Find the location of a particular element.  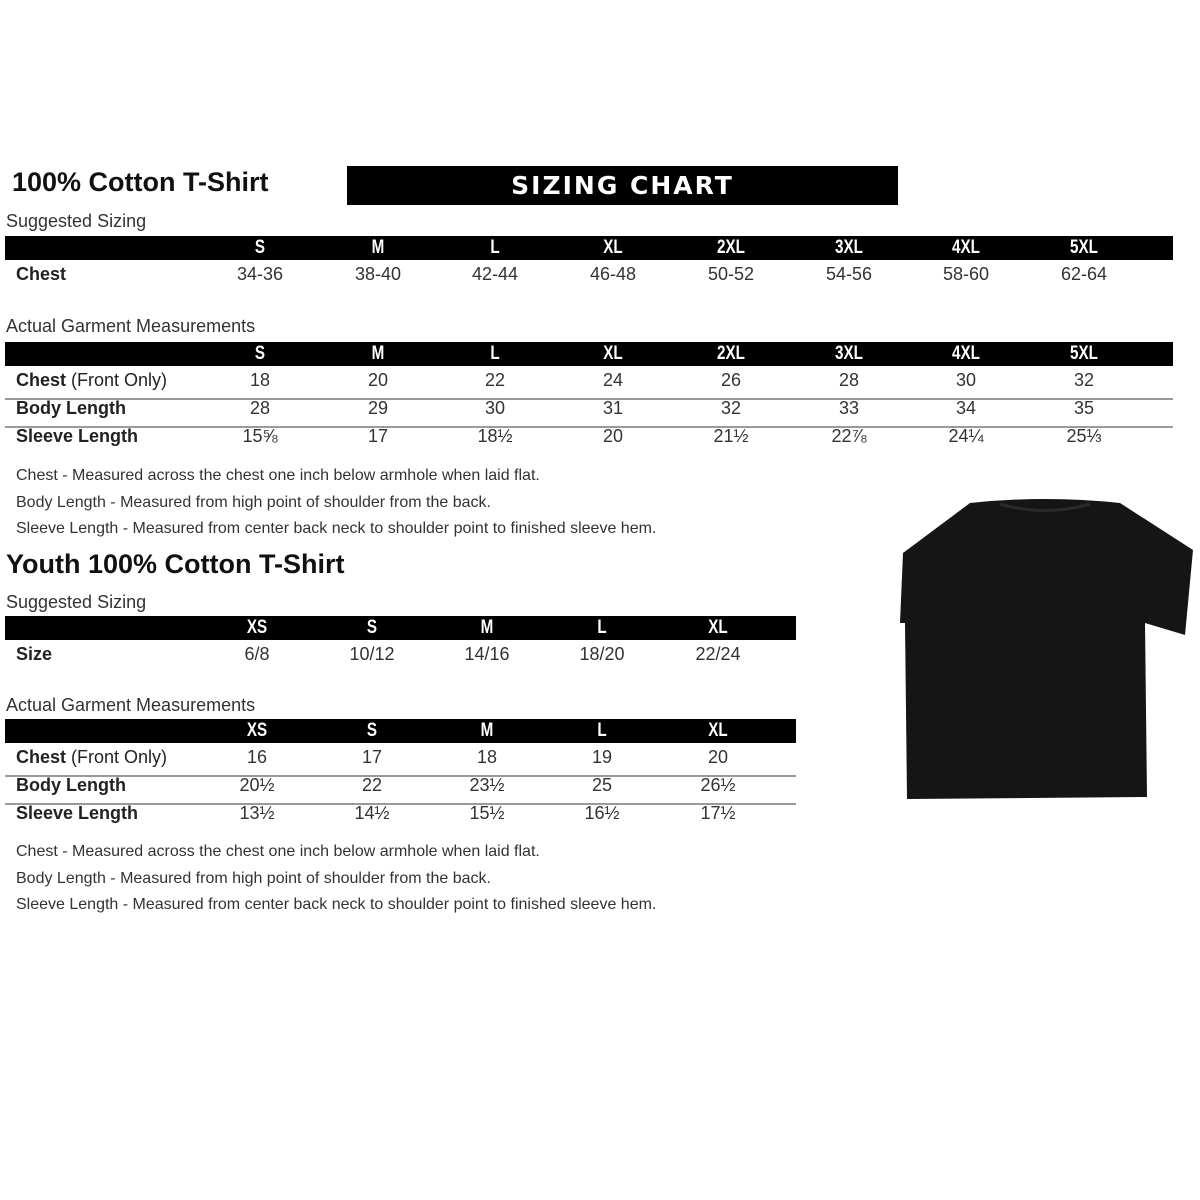

youth-suggested-label: Suggested Sizing is located at coordinates (76, 602).